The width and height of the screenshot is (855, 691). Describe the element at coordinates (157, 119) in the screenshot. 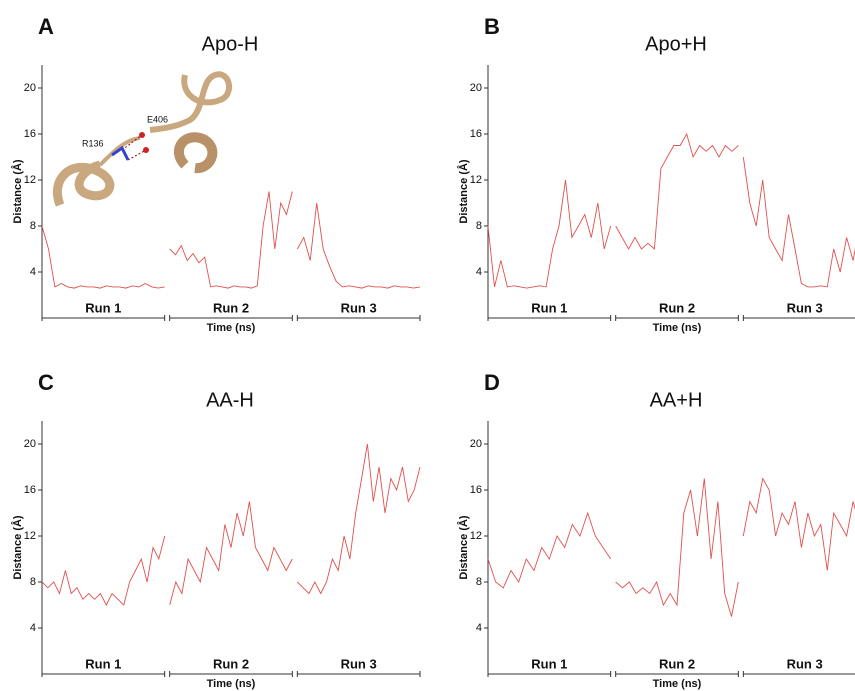

I see `annotation: E406` at that location.